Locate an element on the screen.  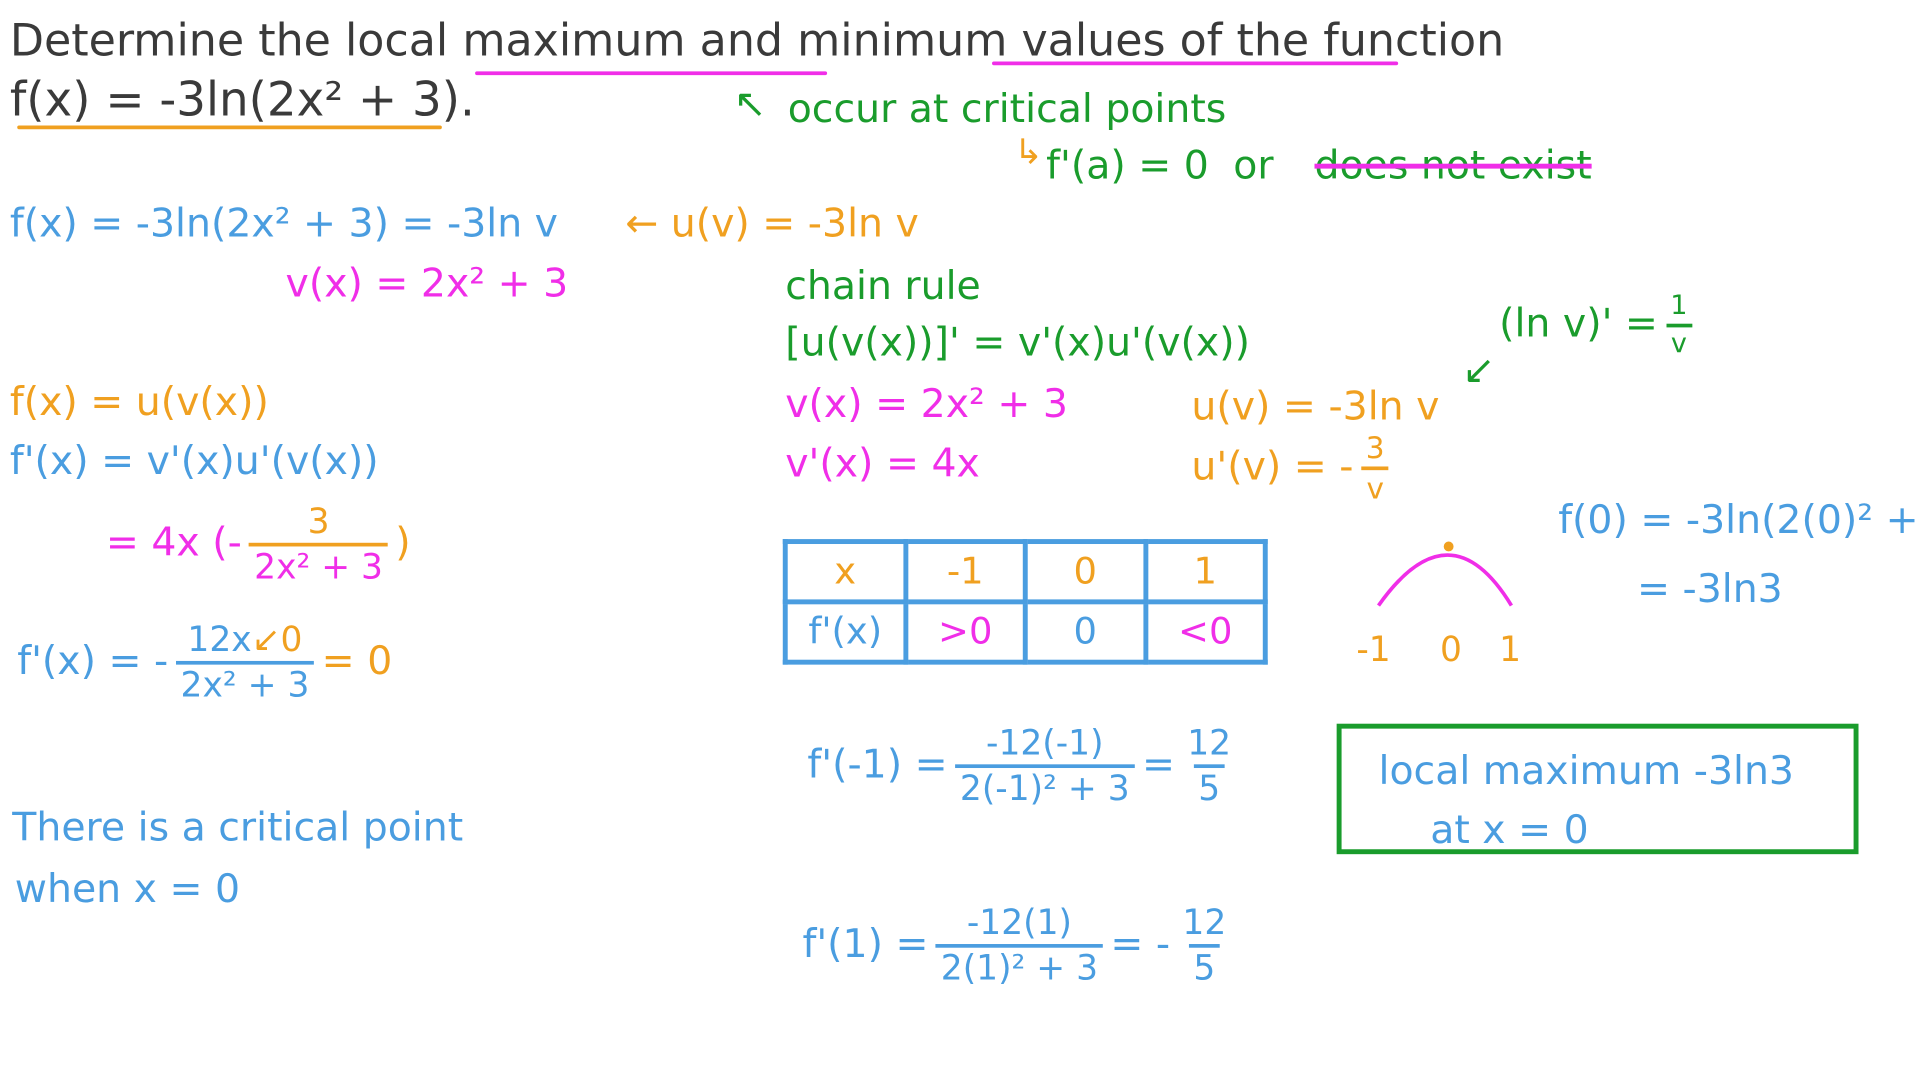
v-of-x: v(x) = 2x² + 3 is located at coordinates (926, 404).